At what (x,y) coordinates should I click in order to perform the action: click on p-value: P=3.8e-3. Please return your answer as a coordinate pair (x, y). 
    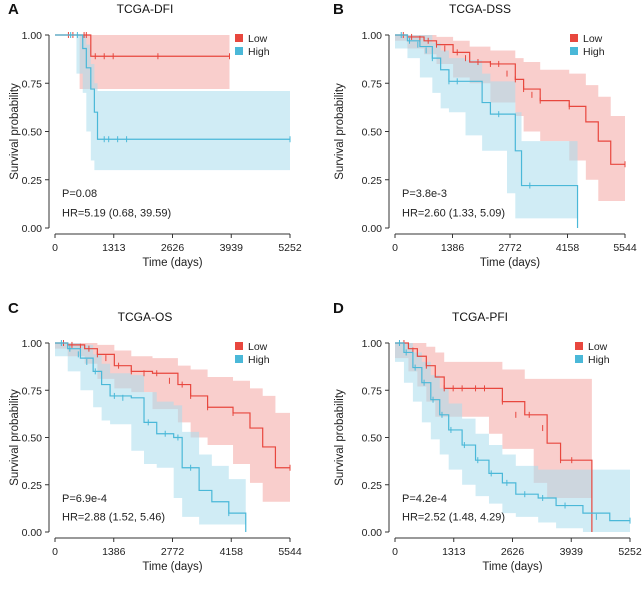
    Looking at the image, I should click on (424, 194).